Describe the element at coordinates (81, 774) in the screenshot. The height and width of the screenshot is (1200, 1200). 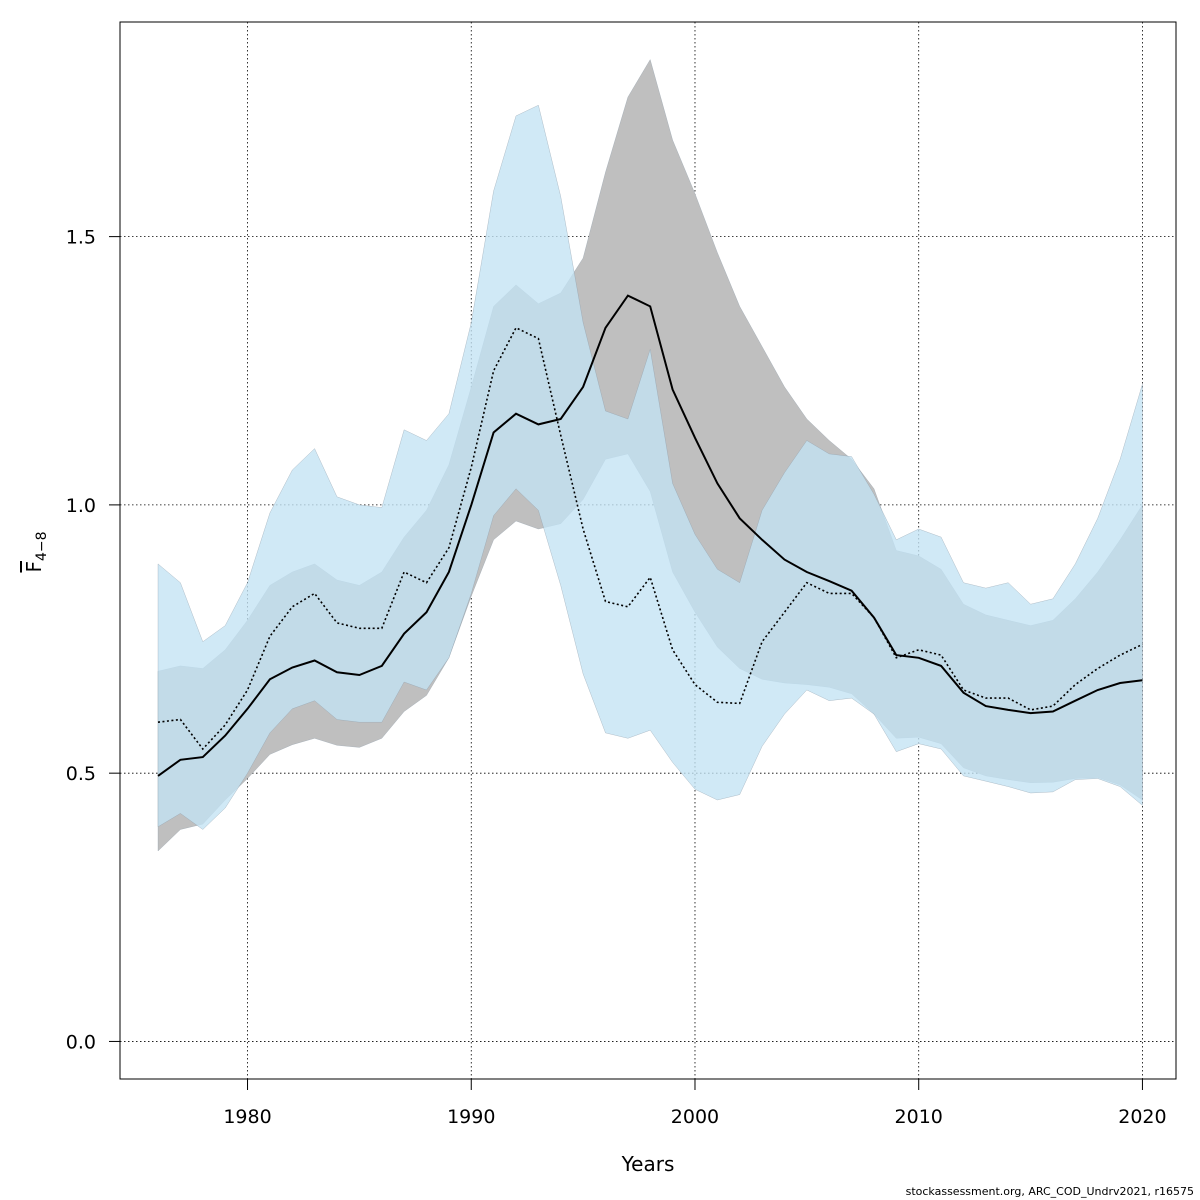
I see `y-tick-label-1: 0.5` at that location.